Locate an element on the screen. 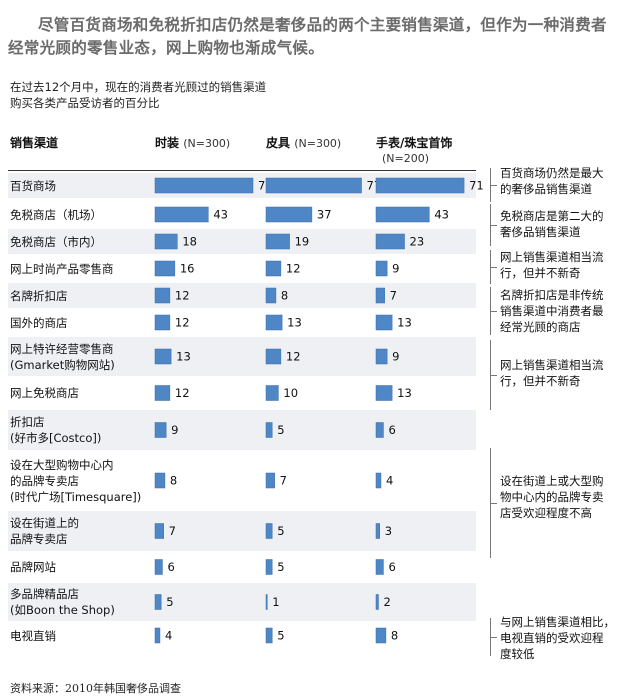 This screenshot has width=634, height=696. row-label: 网上免税商店 is located at coordinates (44, 393).